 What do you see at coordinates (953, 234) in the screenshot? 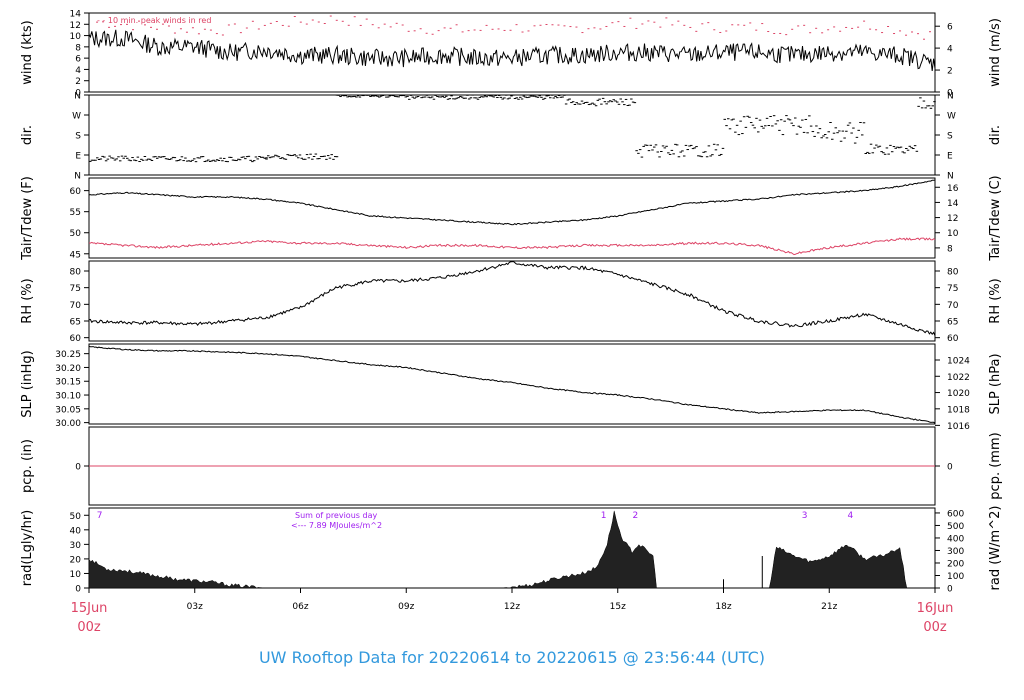
I see `y-tick-label-right: 10` at bounding box center [953, 234].